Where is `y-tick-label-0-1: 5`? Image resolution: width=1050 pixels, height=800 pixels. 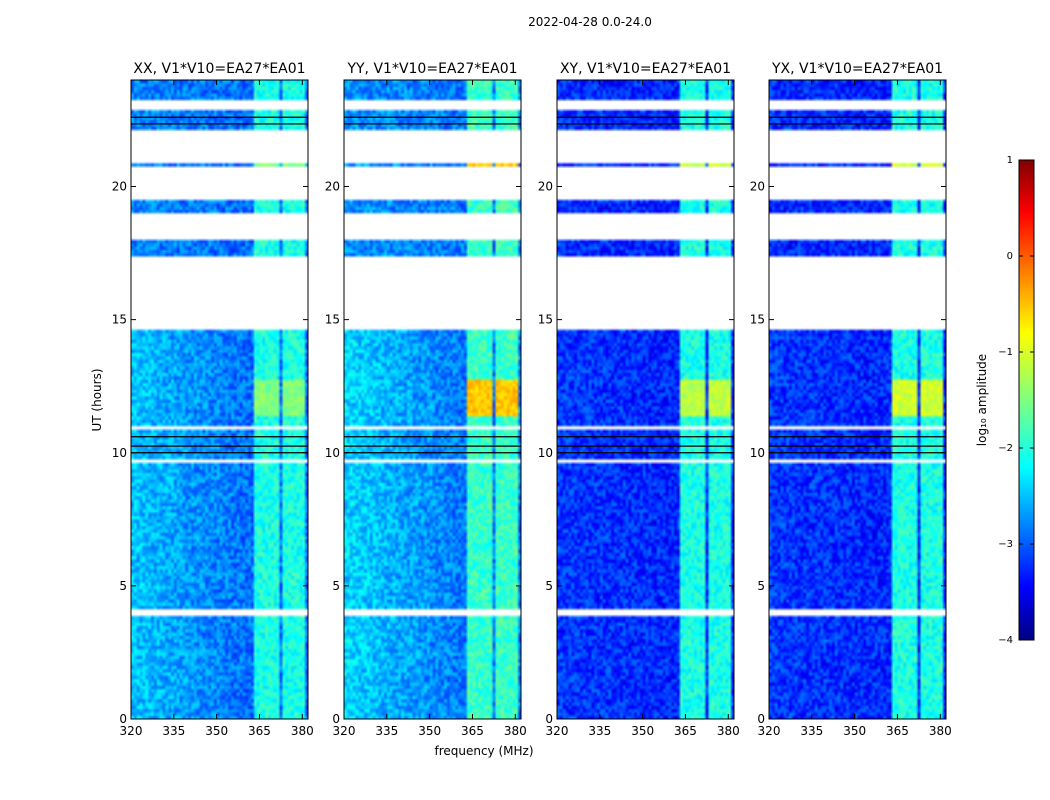 y-tick-label-0-1: 5 is located at coordinates (123, 586).